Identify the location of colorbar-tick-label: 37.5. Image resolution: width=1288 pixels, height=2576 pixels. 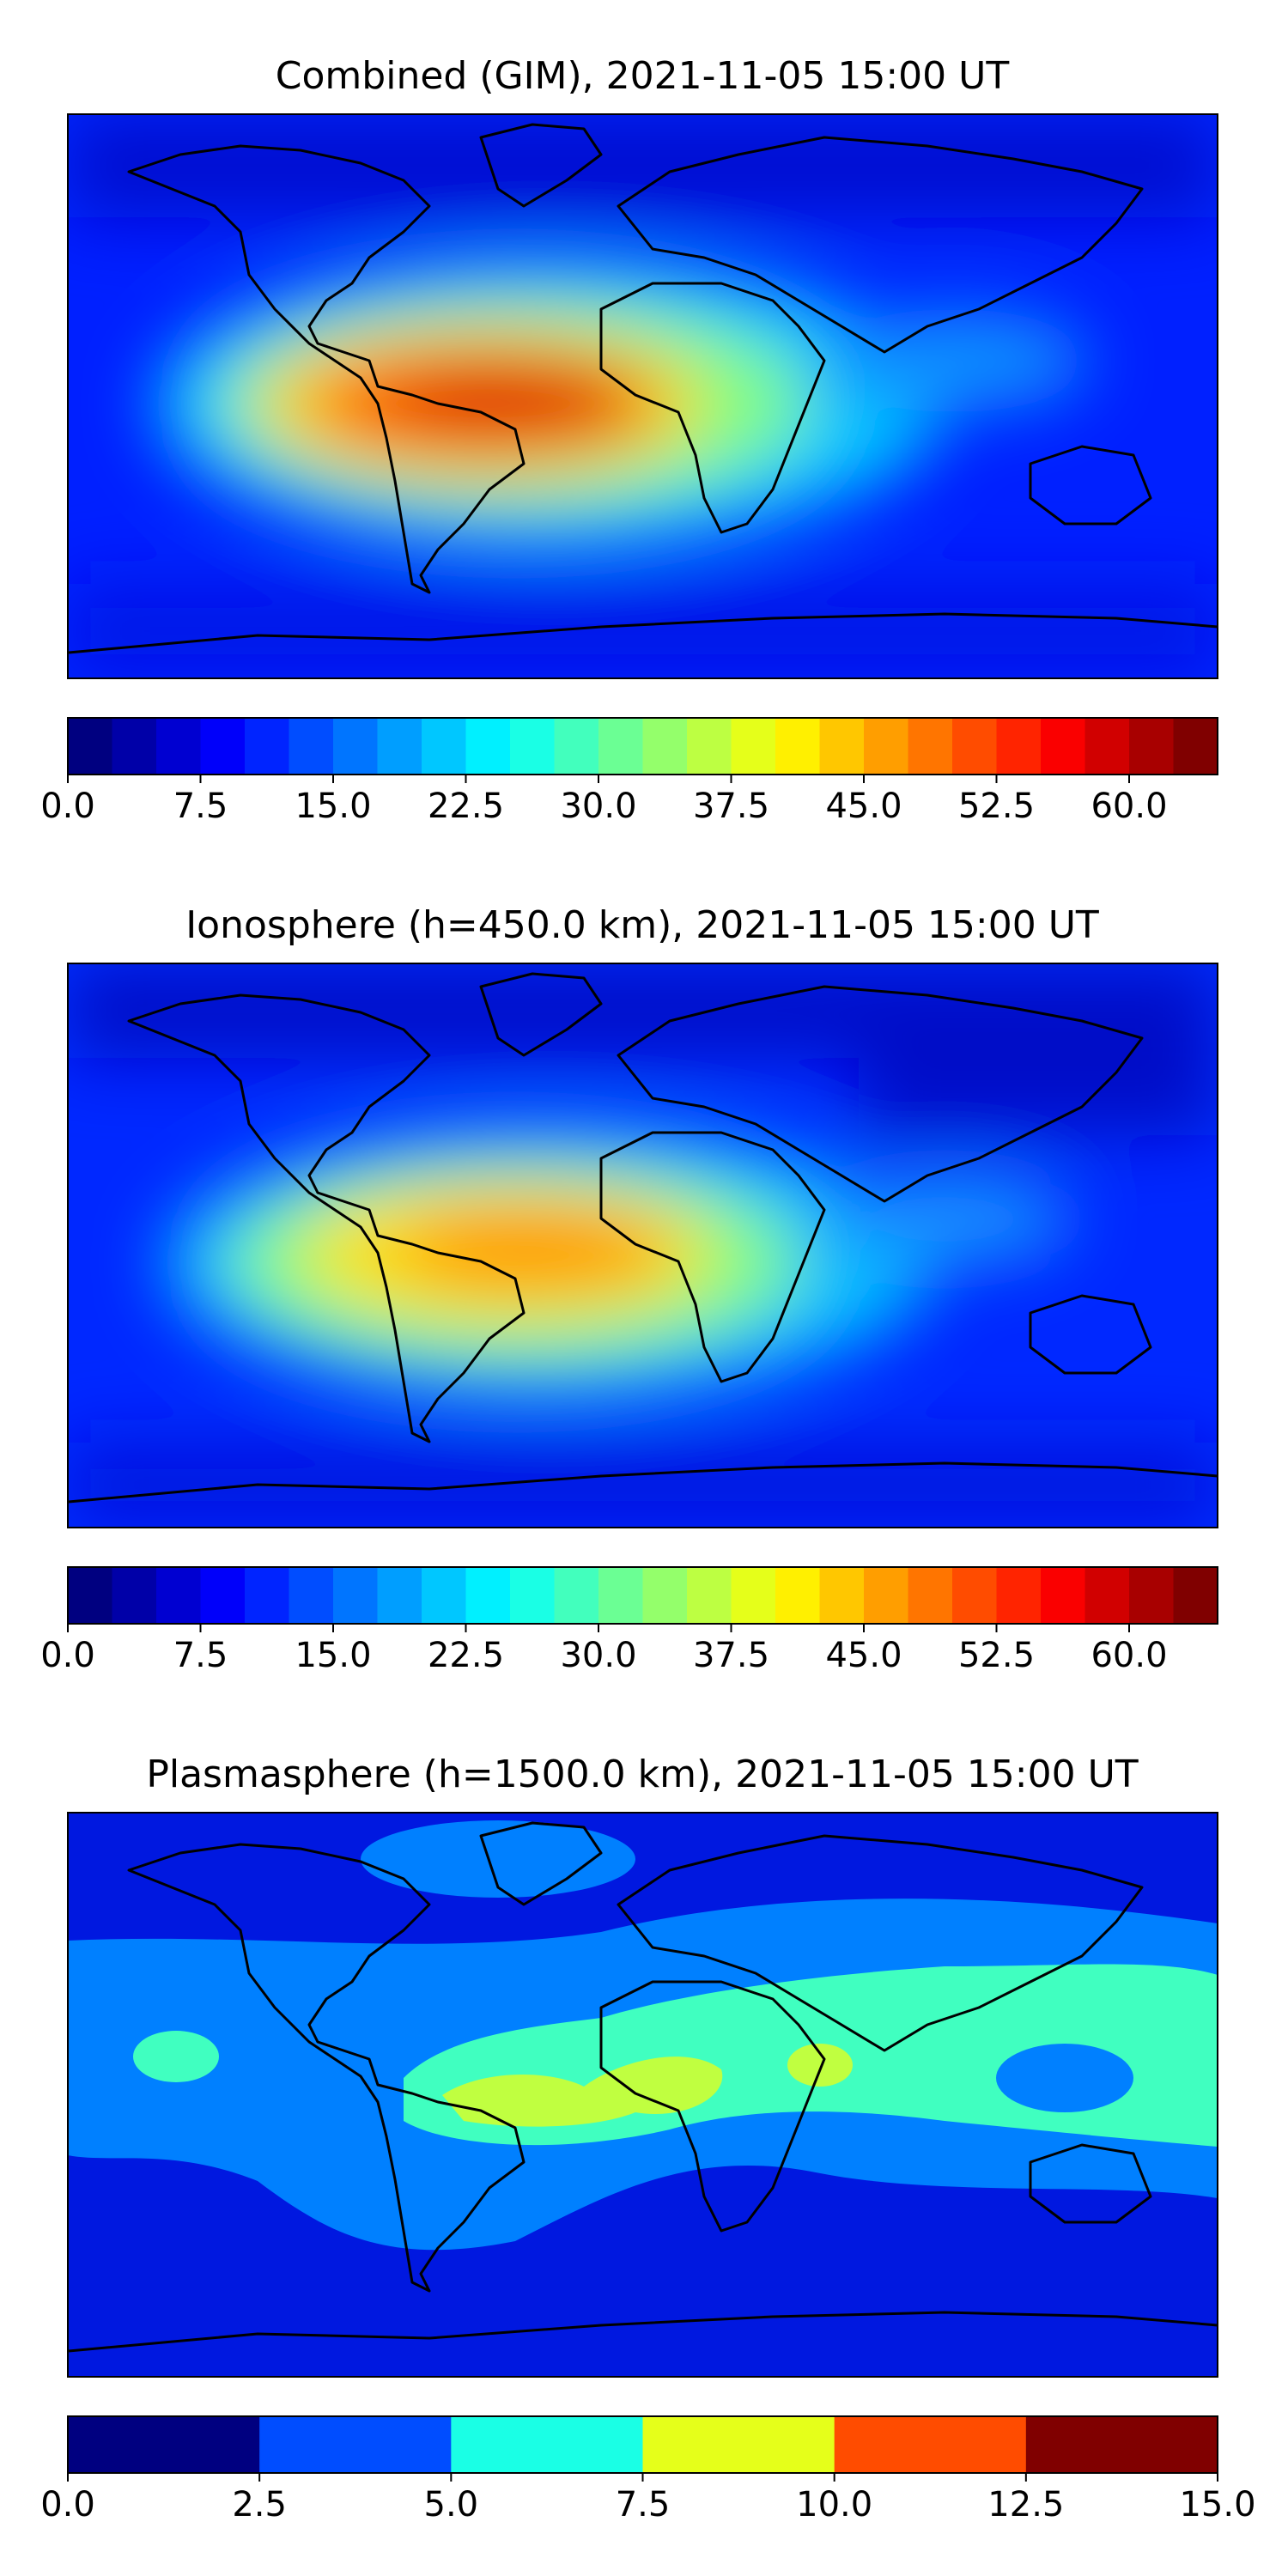
(731, 806).